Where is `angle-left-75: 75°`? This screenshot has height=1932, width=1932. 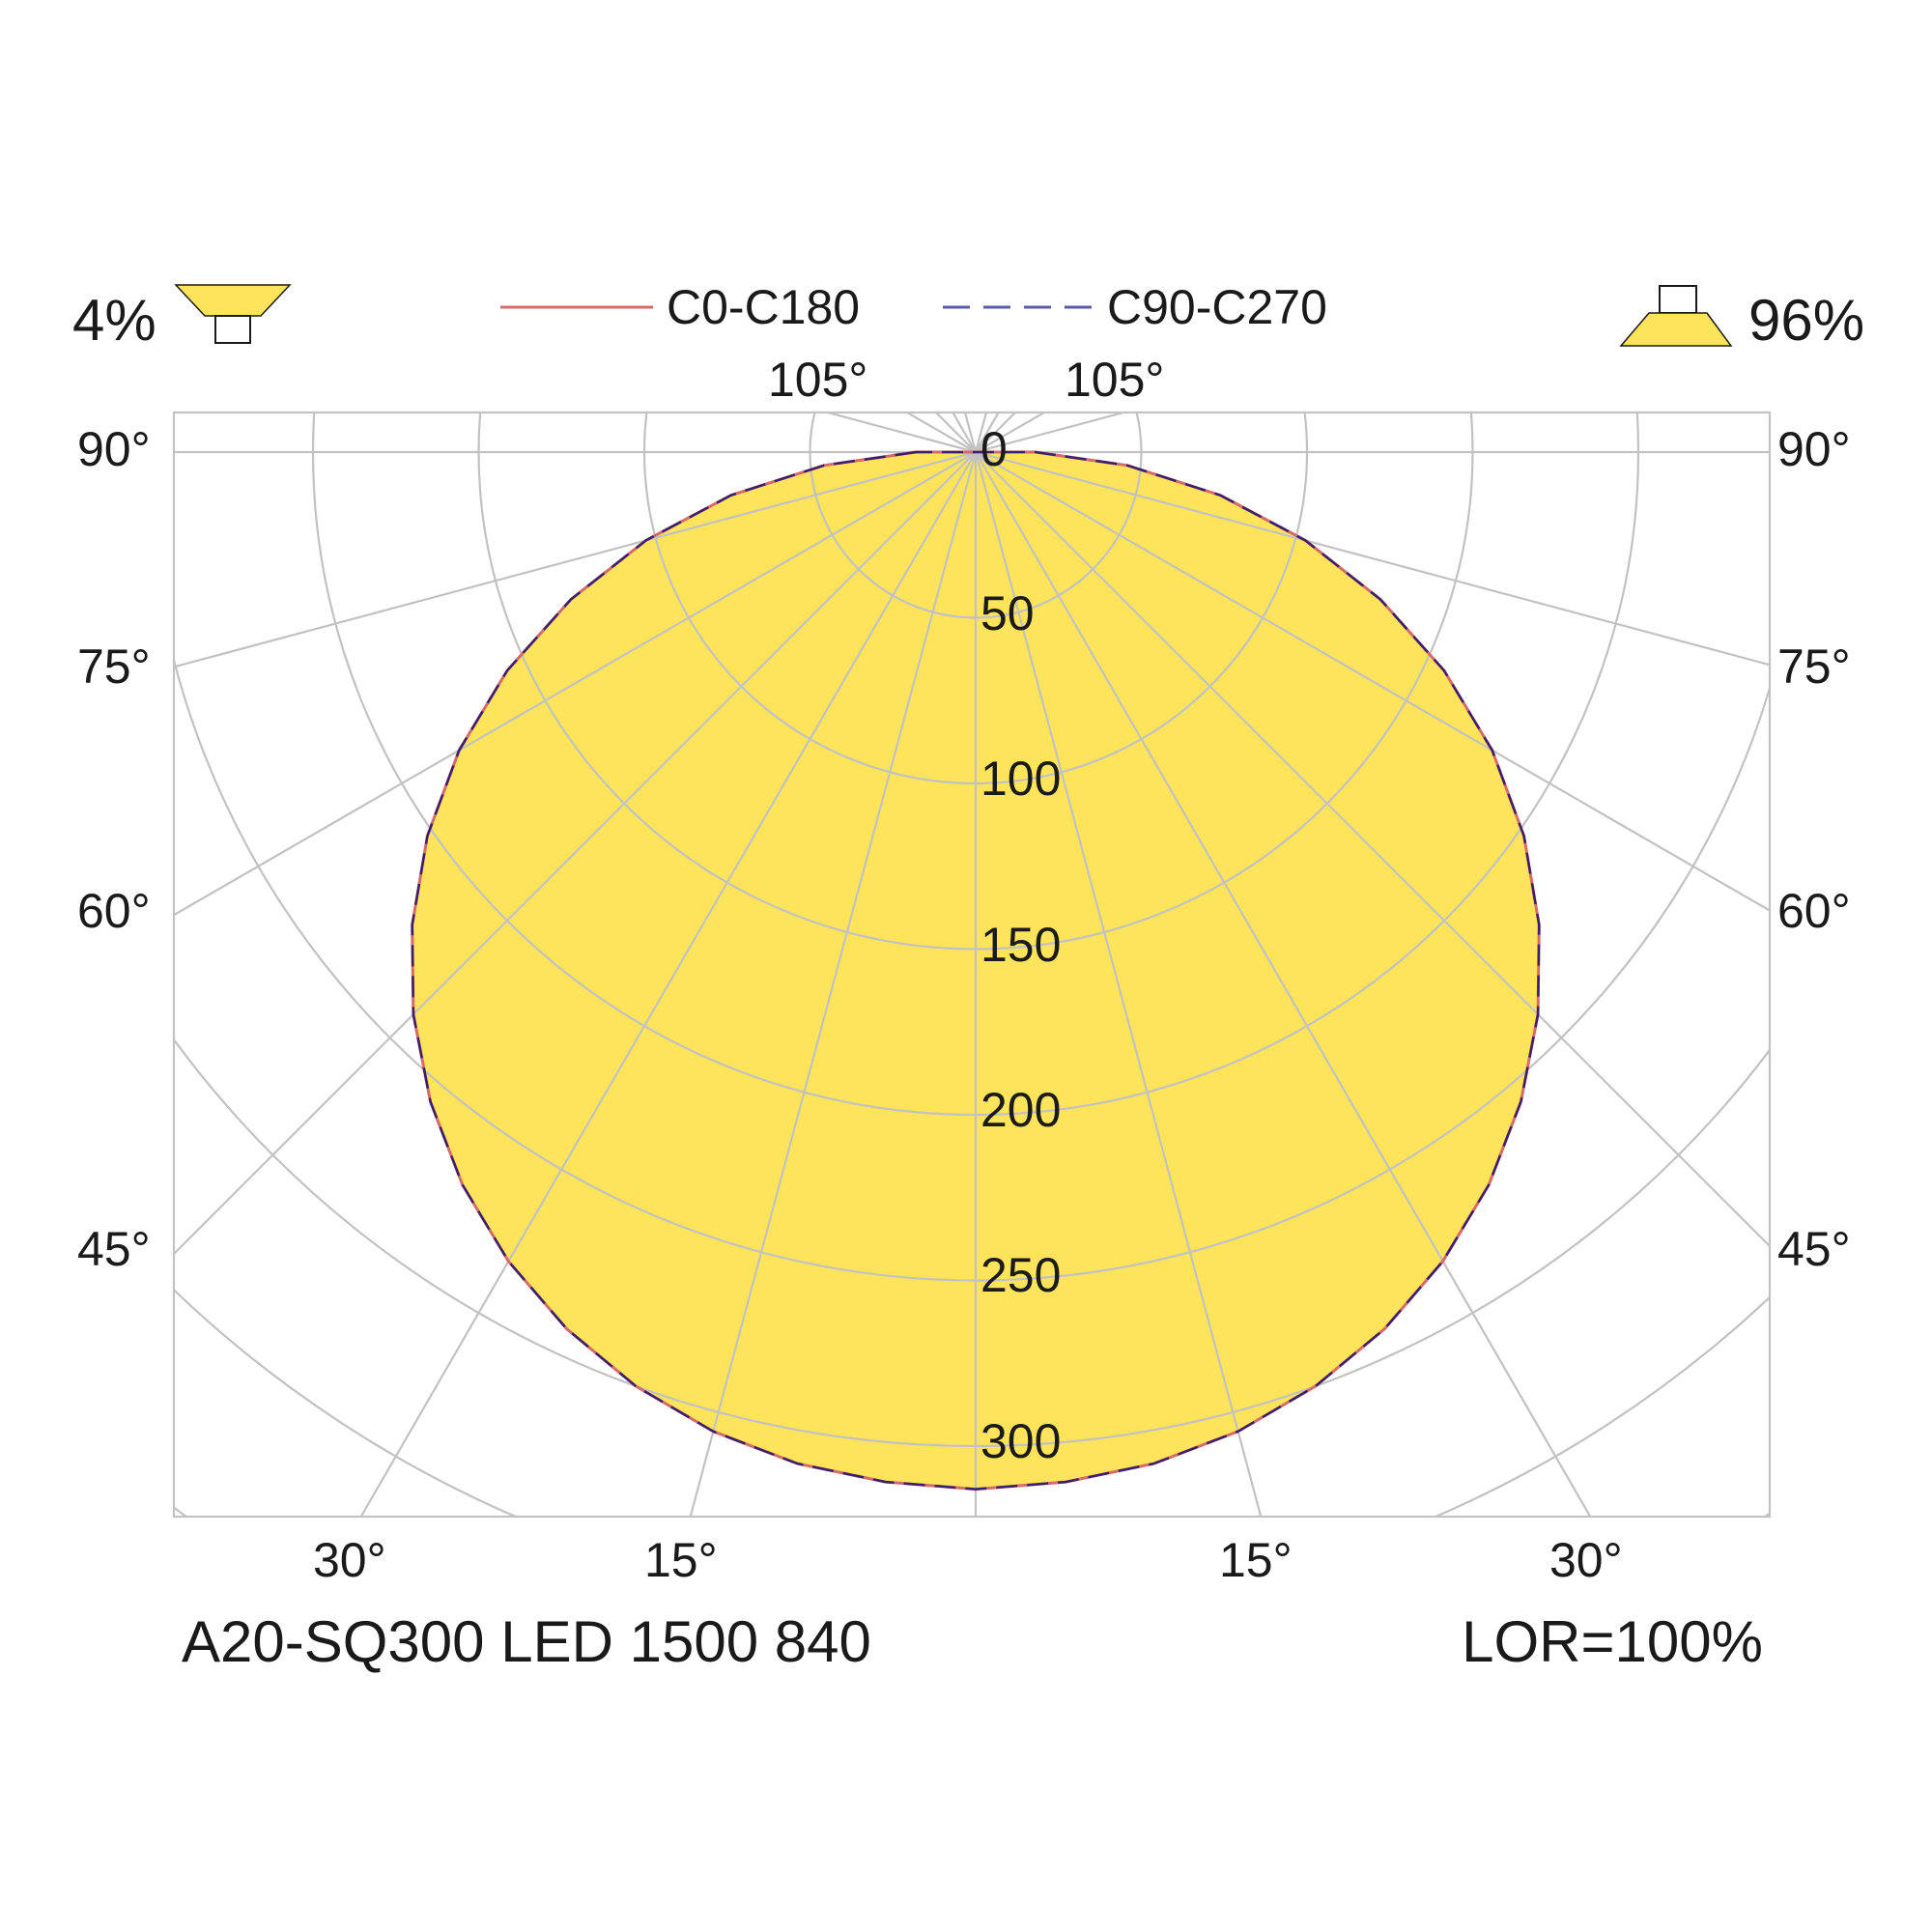 angle-left-75: 75° is located at coordinates (114, 666).